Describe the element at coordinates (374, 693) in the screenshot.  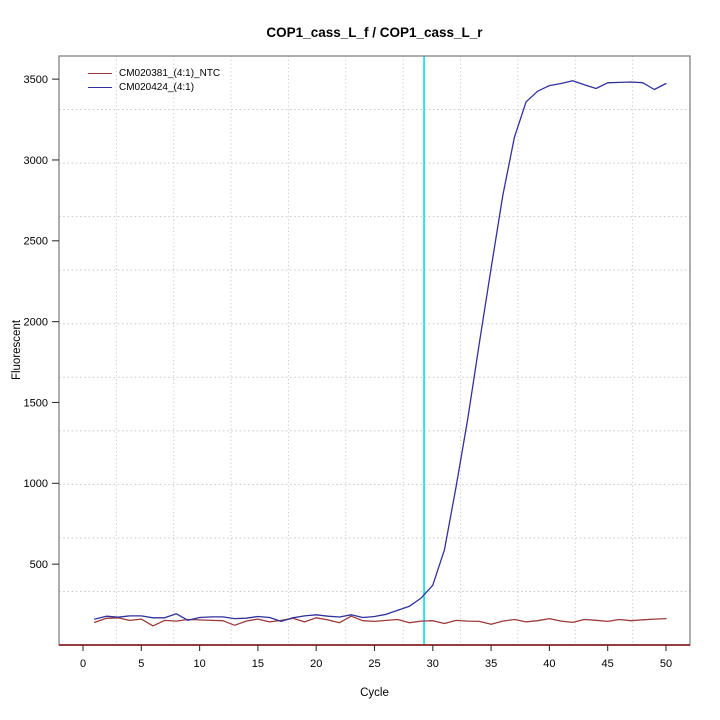
I see `x-axis-title: Cycle` at that location.